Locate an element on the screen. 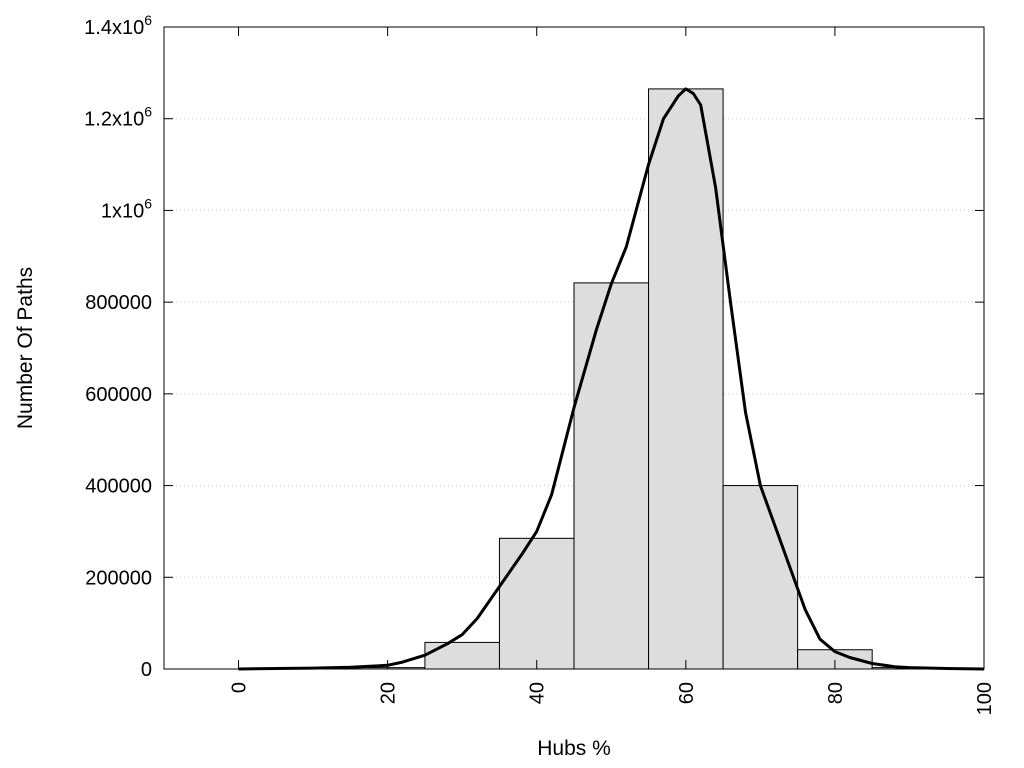 This screenshot has width=1024, height=768. y-tick-label: 200000 is located at coordinates (118, 578).